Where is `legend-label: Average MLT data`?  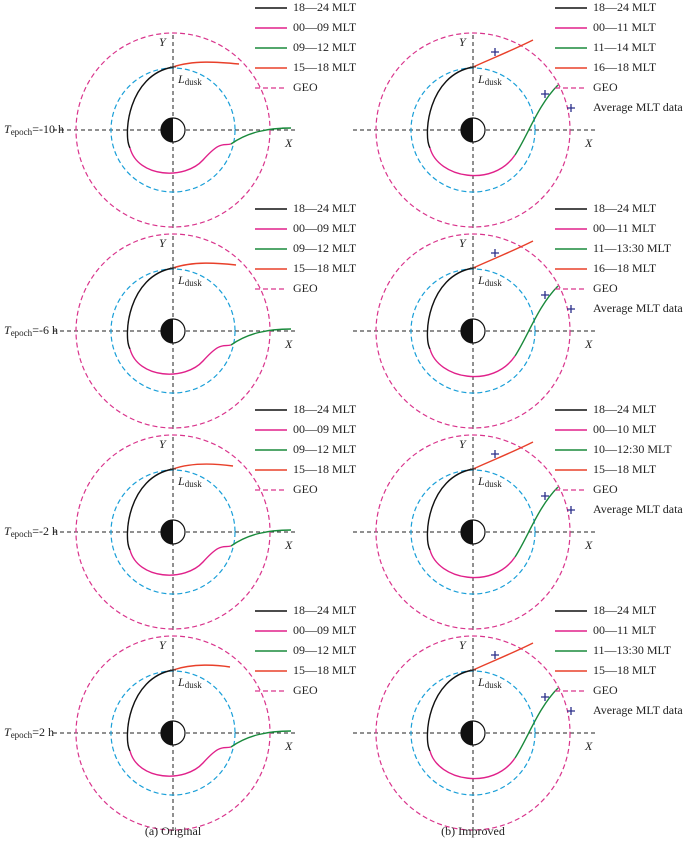 legend-label: Average MLT data is located at coordinates (638, 107).